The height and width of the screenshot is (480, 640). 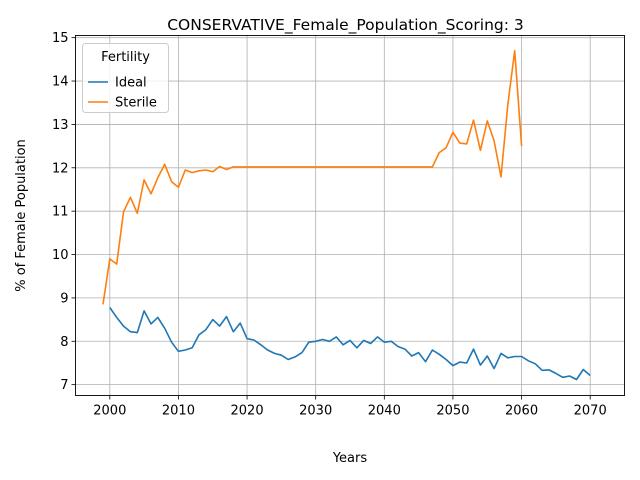 What do you see at coordinates (131, 83) in the screenshot?
I see `legend-label-ideal: Ideal` at bounding box center [131, 83].